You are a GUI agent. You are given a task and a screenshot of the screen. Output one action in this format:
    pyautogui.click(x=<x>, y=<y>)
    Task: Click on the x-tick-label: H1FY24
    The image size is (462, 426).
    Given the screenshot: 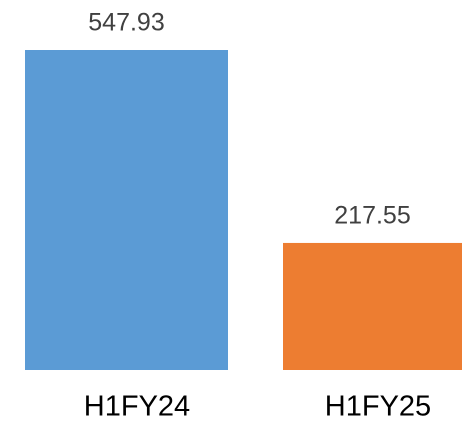 What is the action you would take?
    pyautogui.click(x=137, y=407)
    